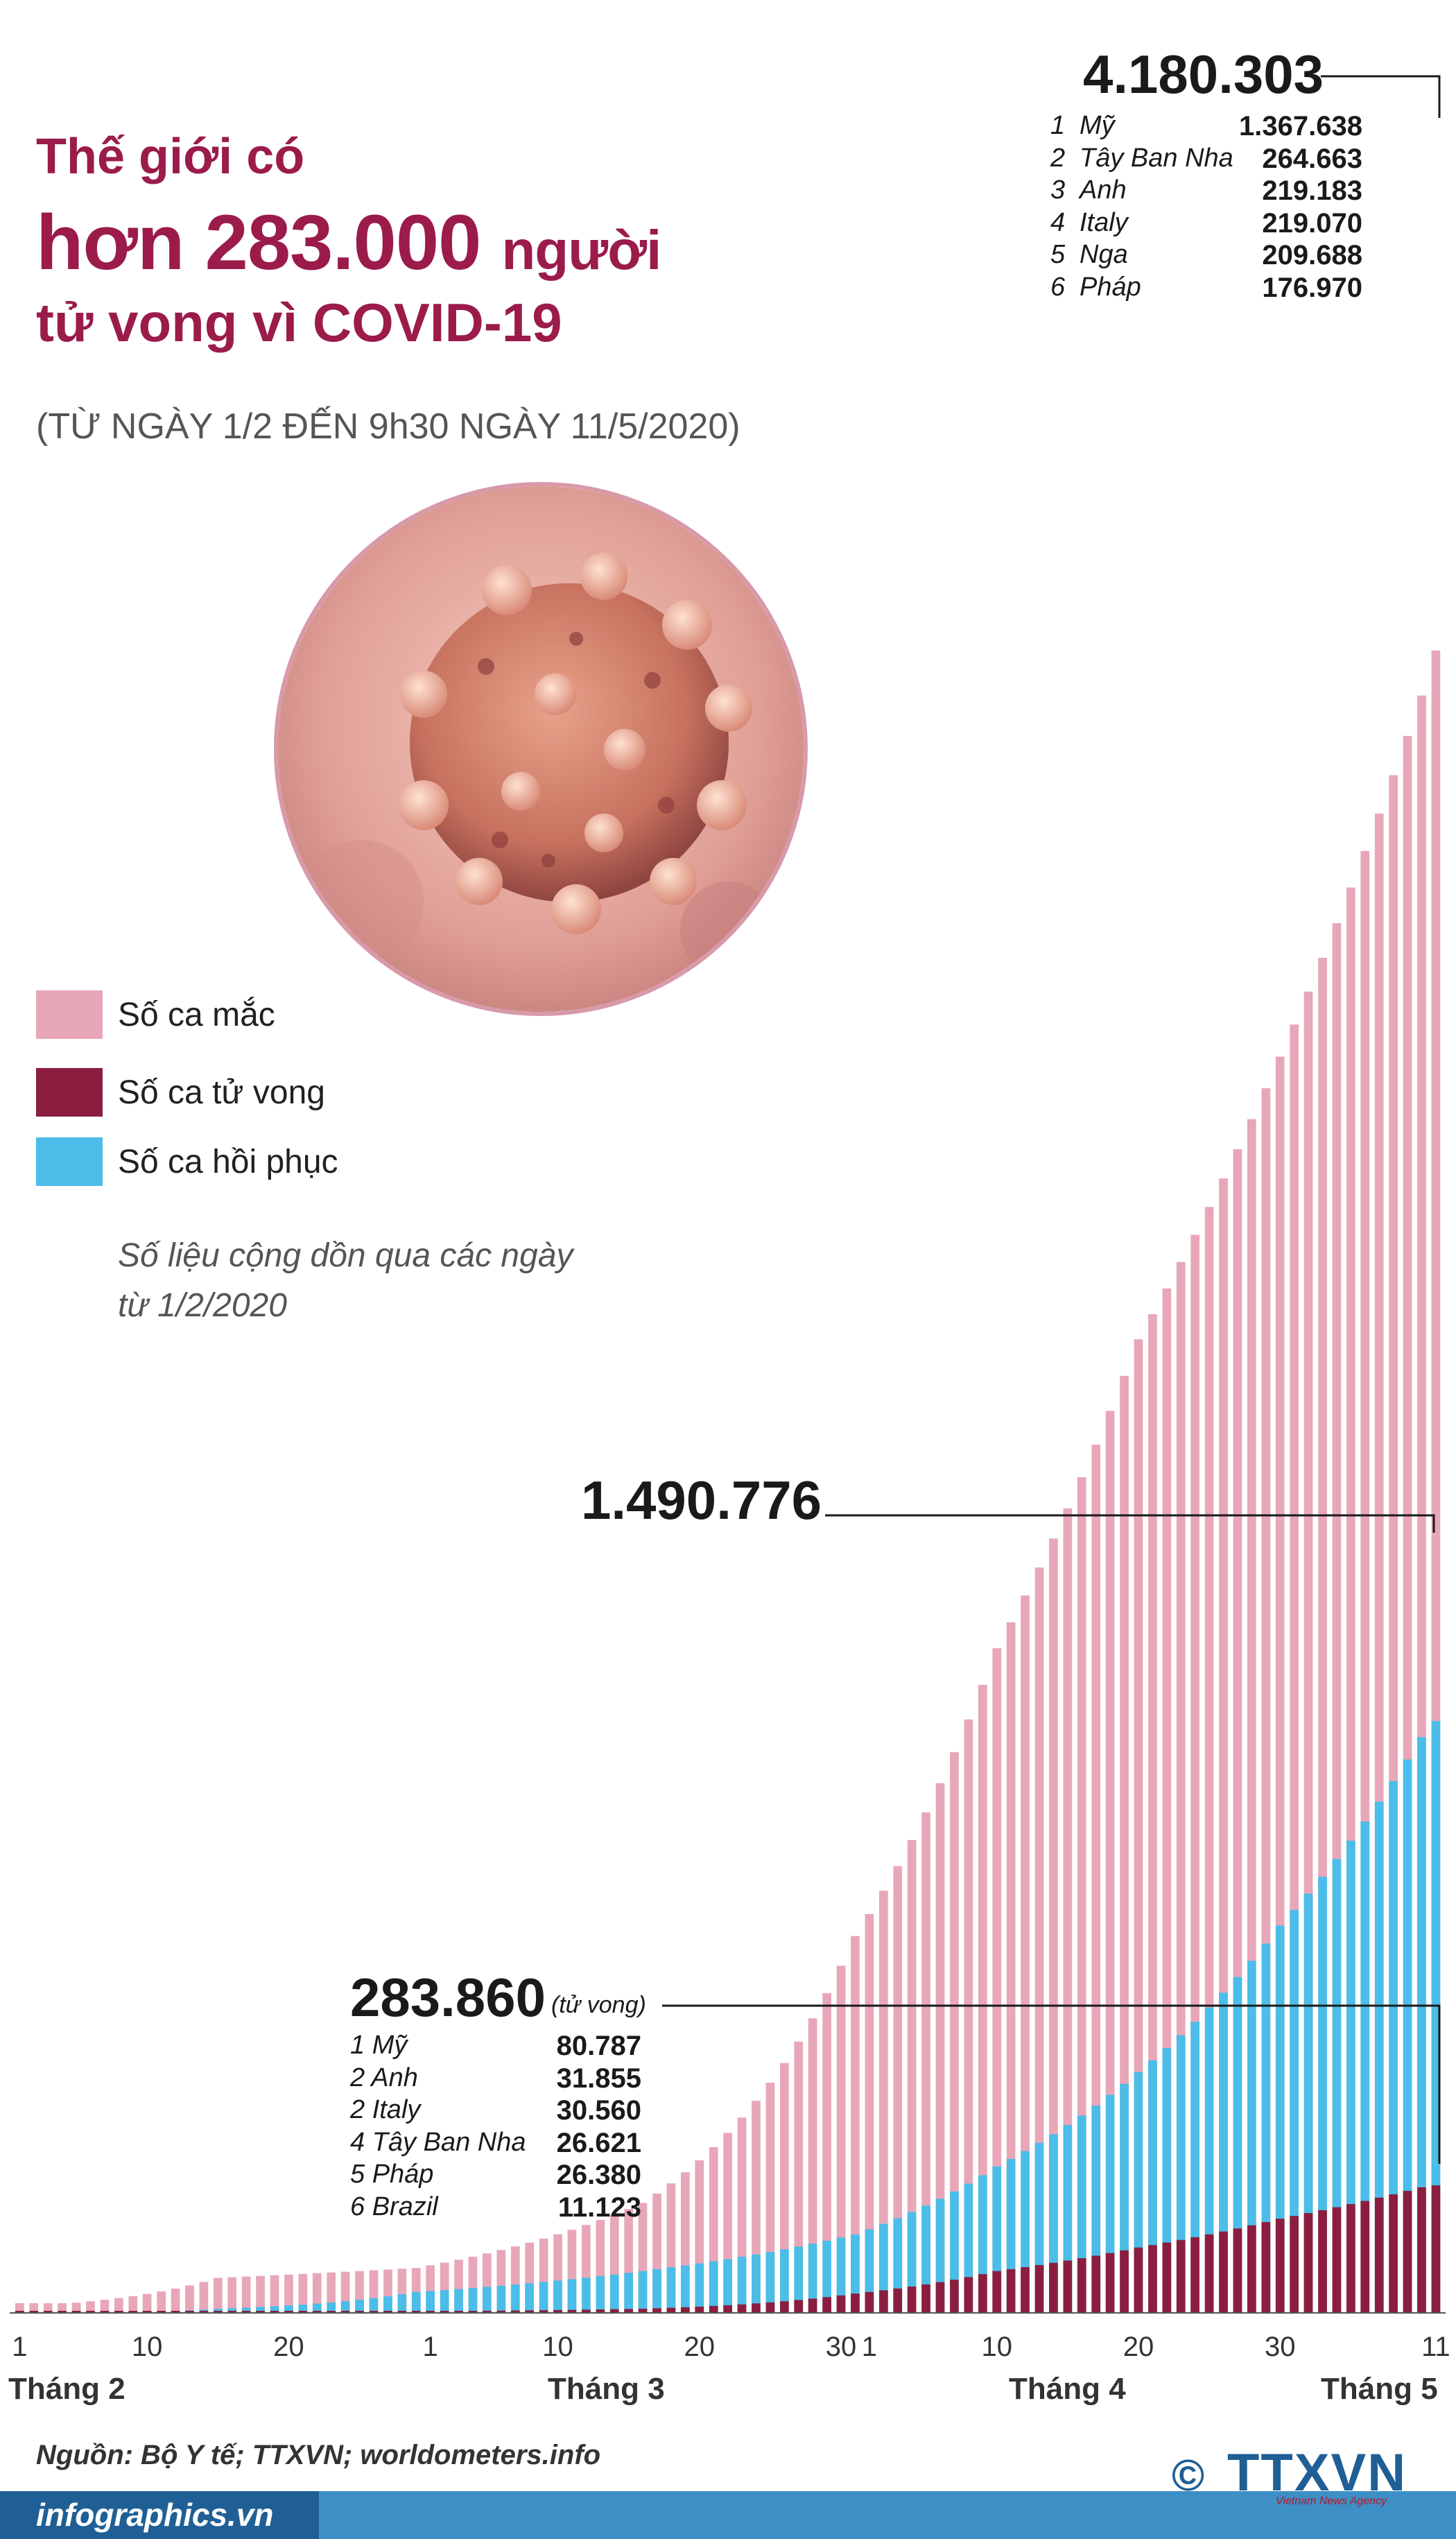 The image size is (1456, 2539). I want to click on footer-site-link: infographics.vn, so click(159, 2515).